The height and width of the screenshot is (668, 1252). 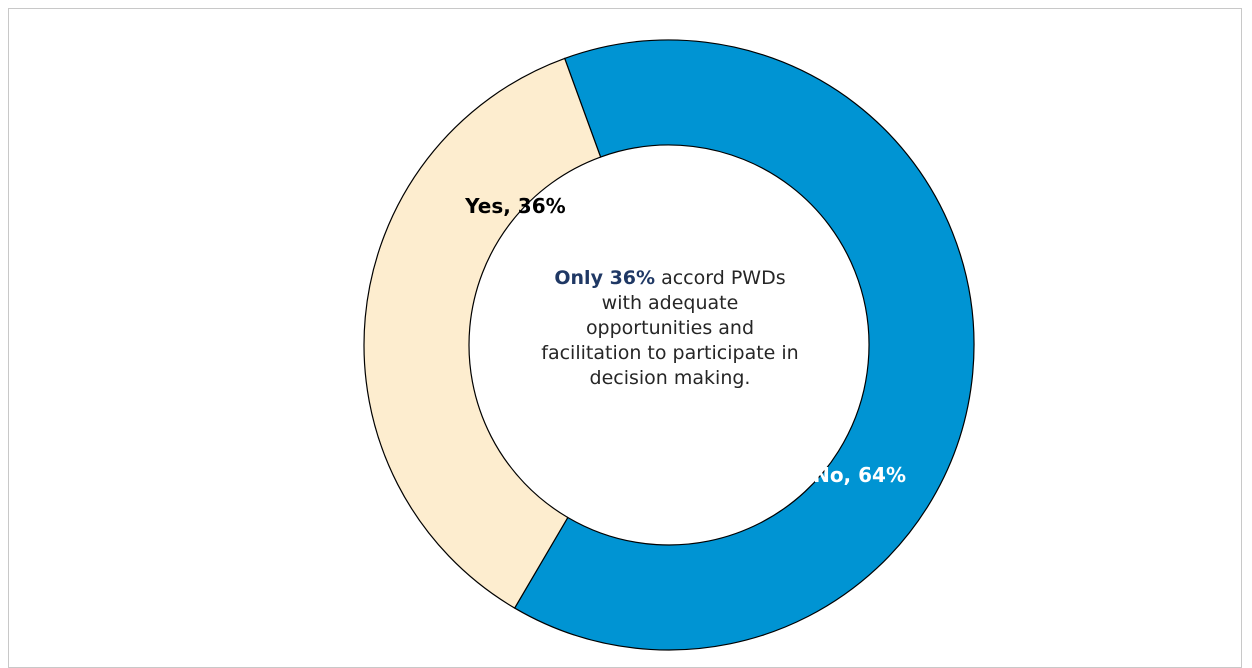 I want to click on data-label-yes: Yes, 36%, so click(x=515, y=206).